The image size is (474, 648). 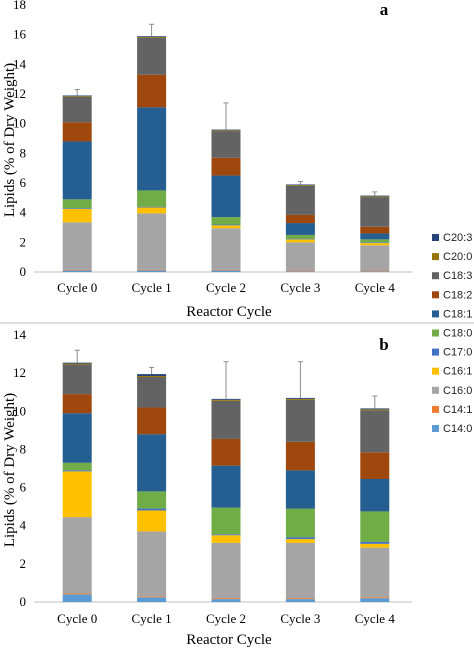 What do you see at coordinates (457, 314) in the screenshot?
I see `legend-label-c18-1: C18:1` at bounding box center [457, 314].